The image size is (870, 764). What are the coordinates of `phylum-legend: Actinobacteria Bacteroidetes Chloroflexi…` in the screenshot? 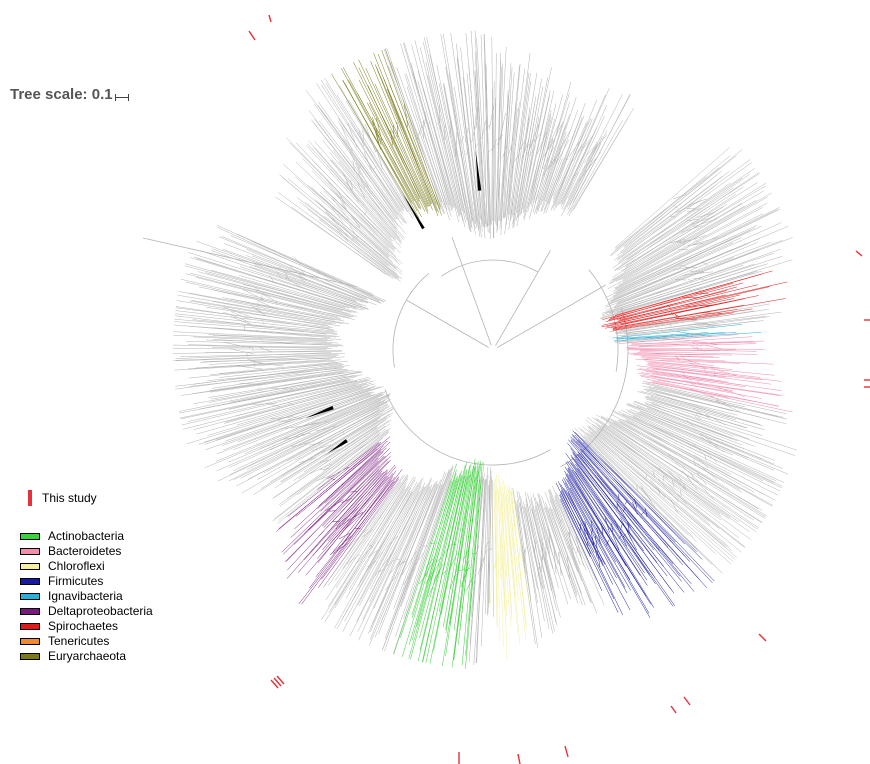 It's located at (86, 596).